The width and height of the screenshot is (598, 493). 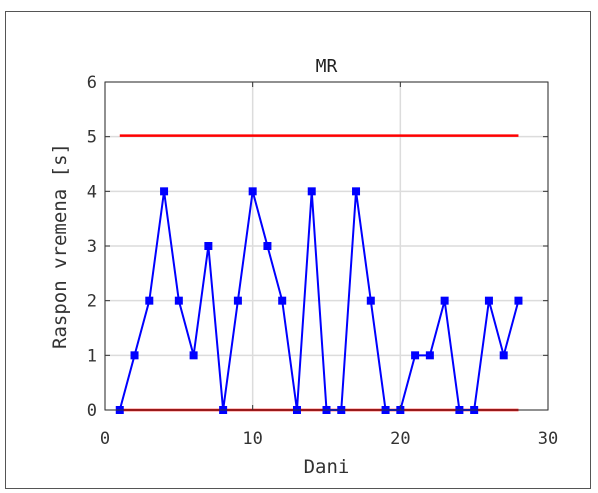 What do you see at coordinates (92, 356) in the screenshot?
I see `y-tick-label: 1` at bounding box center [92, 356].